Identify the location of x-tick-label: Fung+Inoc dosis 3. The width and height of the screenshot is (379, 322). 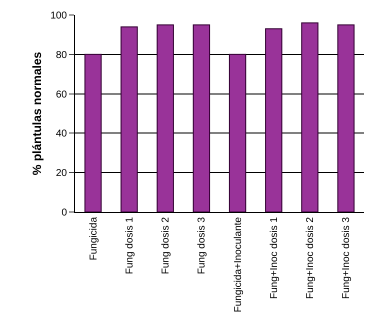
(346, 257).